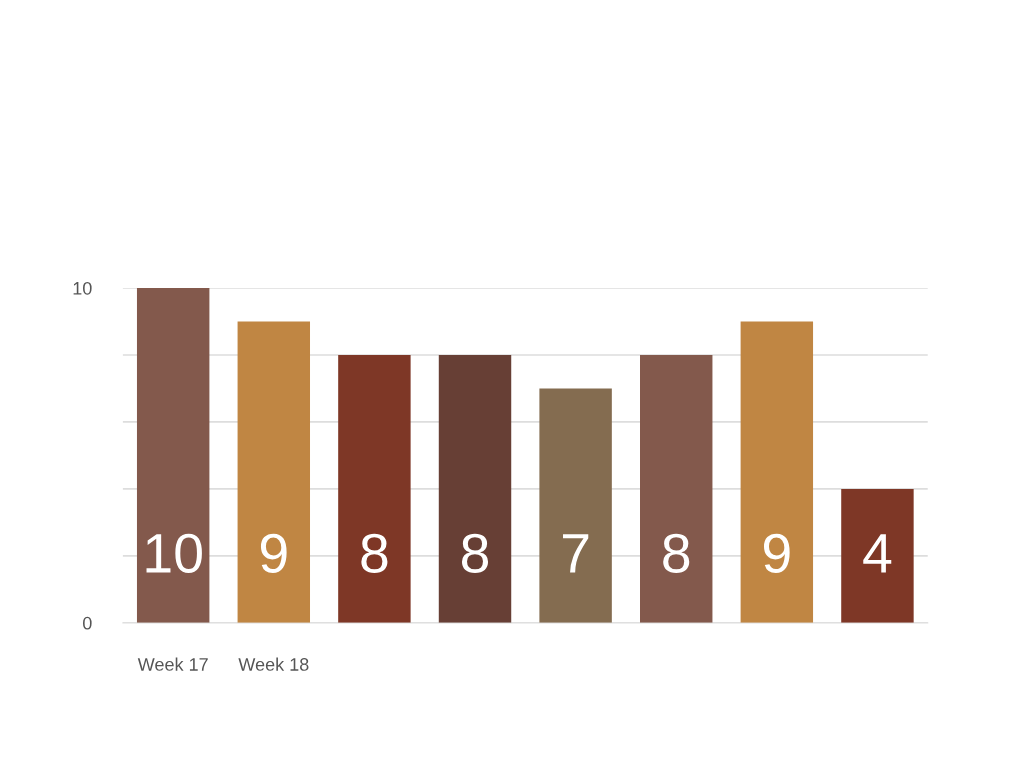  Describe the element at coordinates (576, 553) in the screenshot. I see `data-label: 7` at that location.